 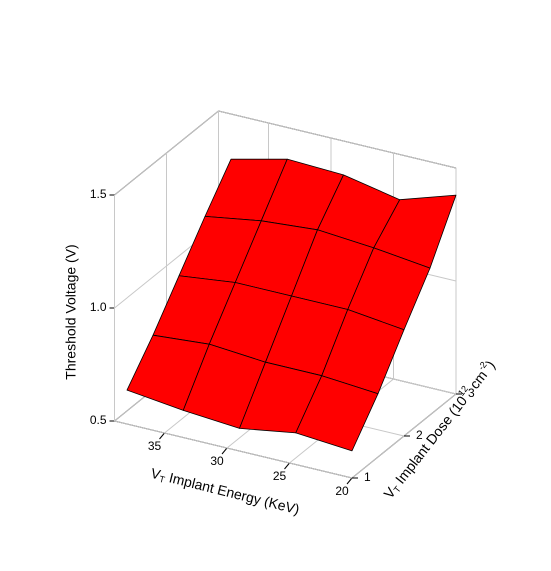 What do you see at coordinates (280, 476) in the screenshot?
I see `x-tick-label: 25` at bounding box center [280, 476].